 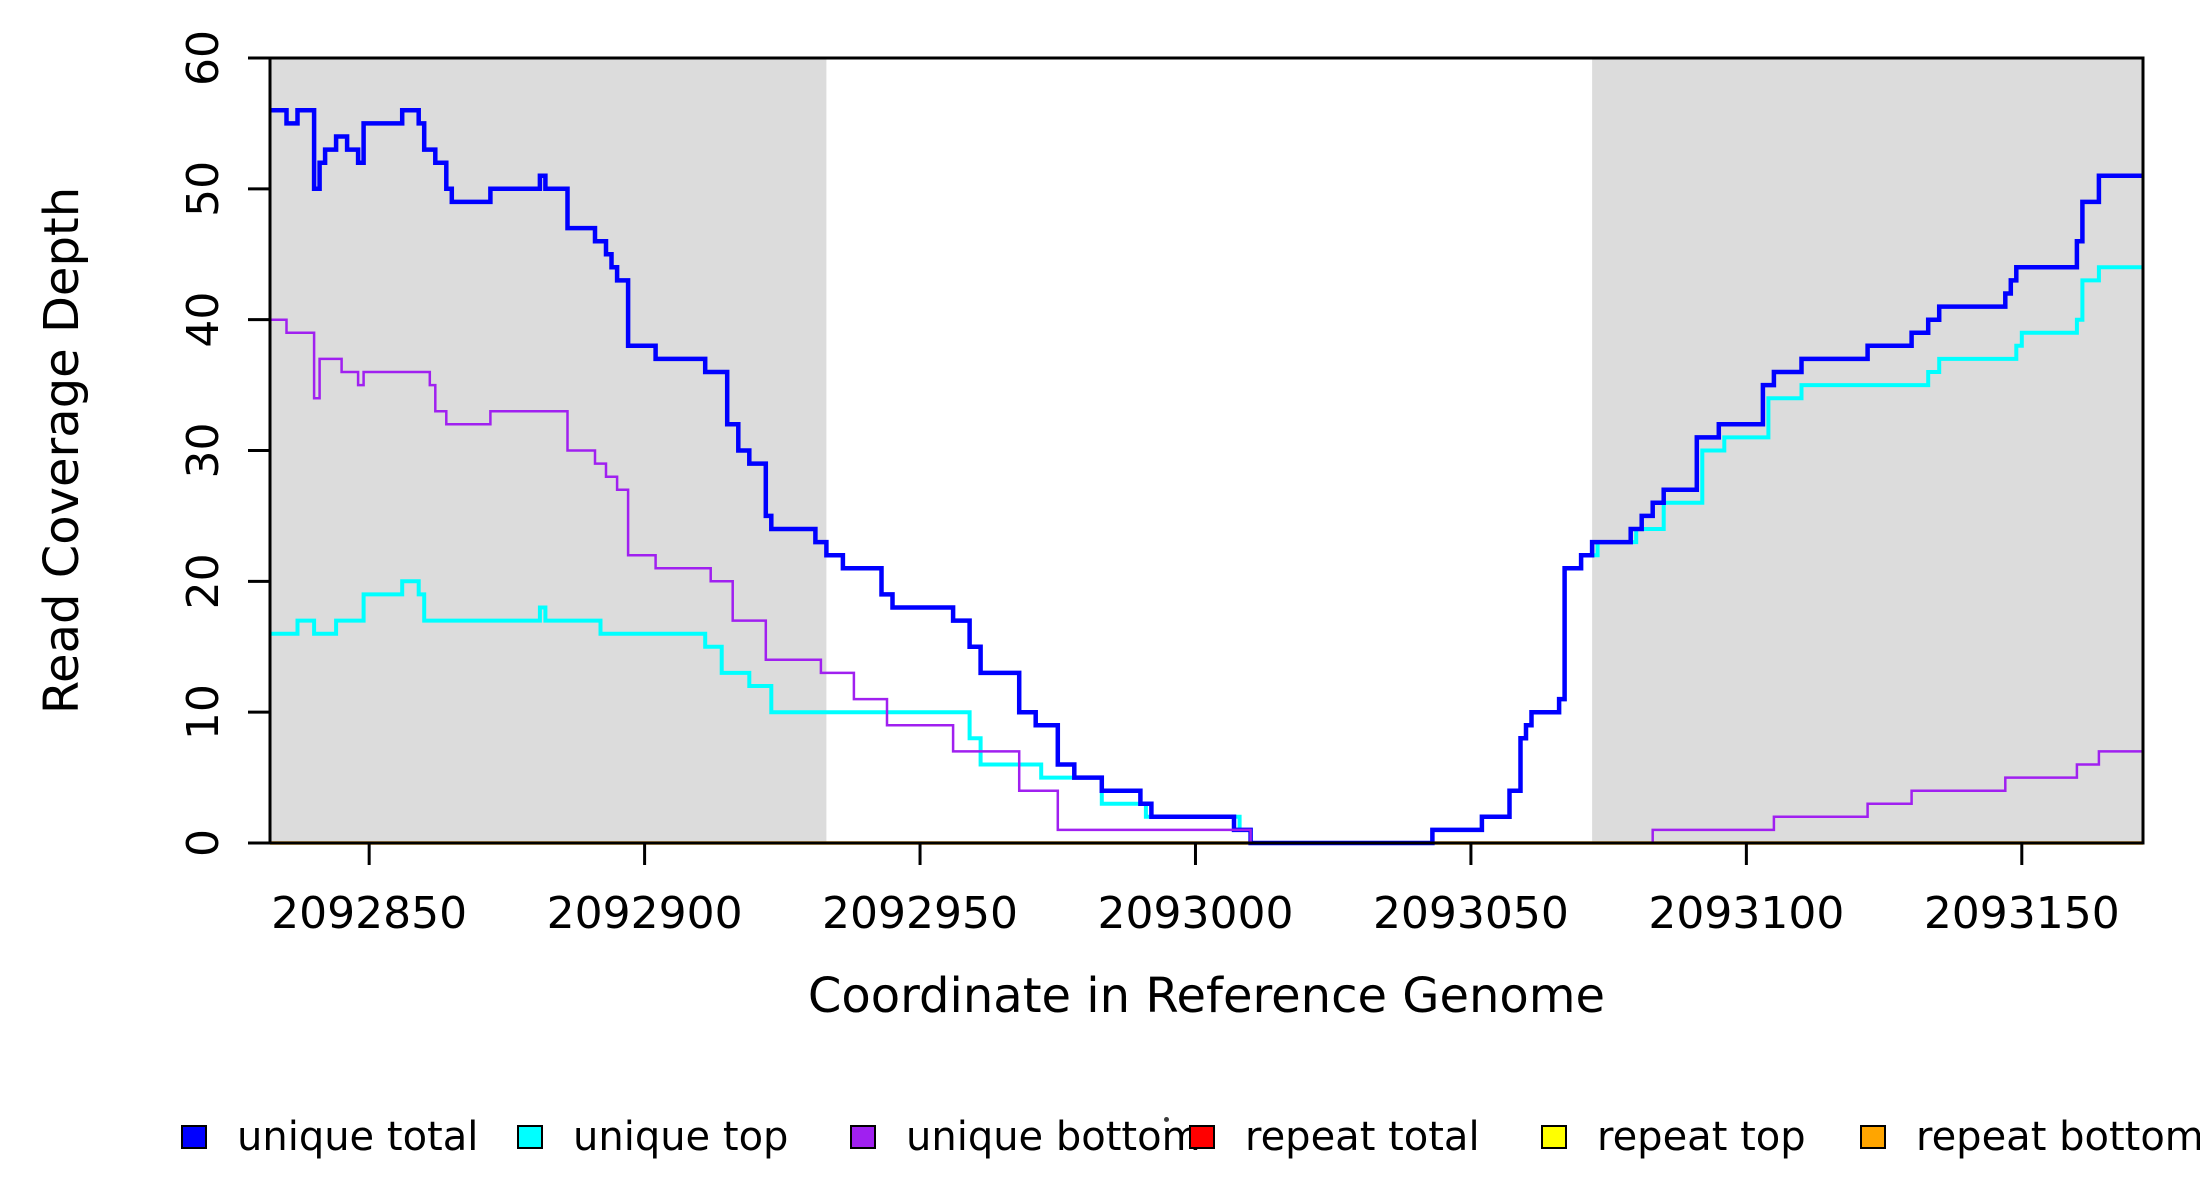 I want to click on y-tick-label: 40, so click(x=203, y=320).